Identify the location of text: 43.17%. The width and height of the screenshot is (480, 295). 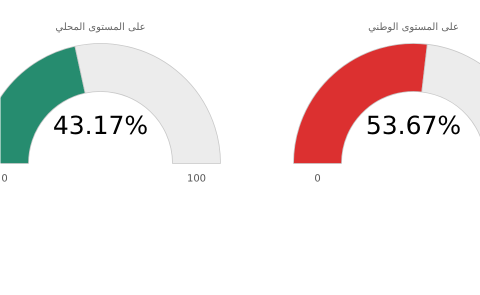
(100, 125).